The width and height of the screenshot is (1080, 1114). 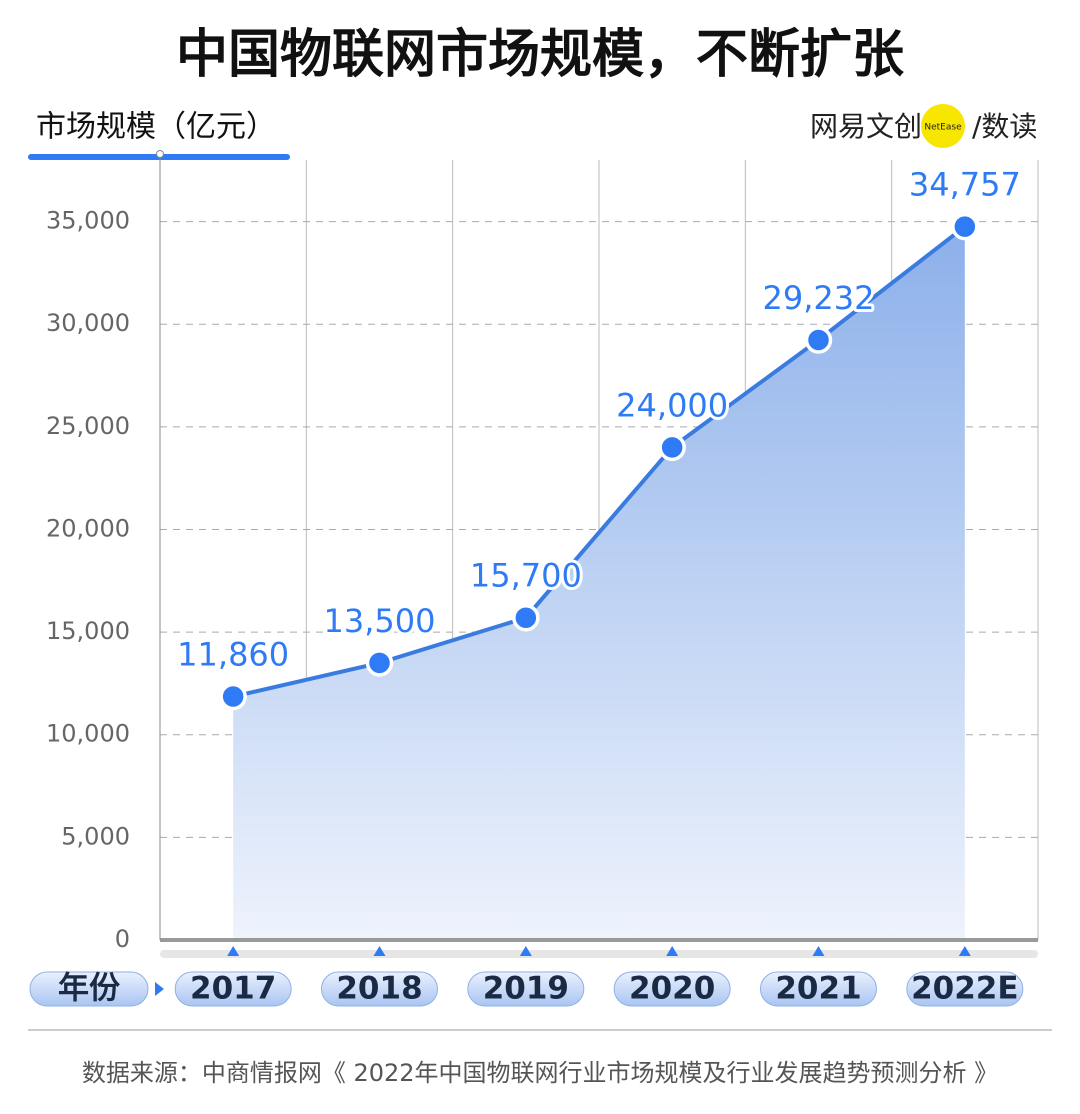 I want to click on value-label: 13,500, so click(x=380, y=621).